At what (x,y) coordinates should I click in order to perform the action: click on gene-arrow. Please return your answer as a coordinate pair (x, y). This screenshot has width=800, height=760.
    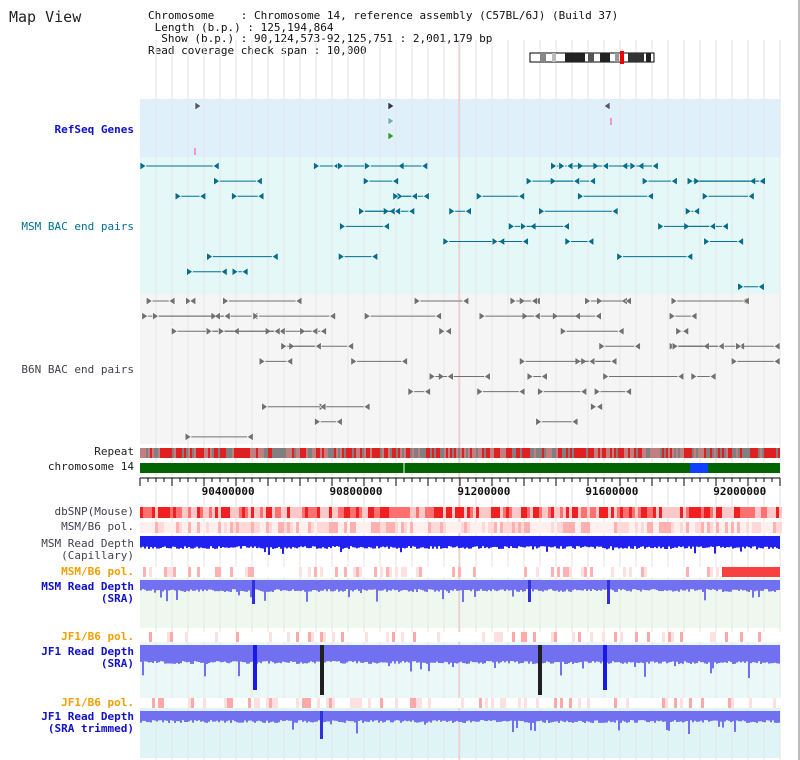
    Looking at the image, I should click on (607, 106).